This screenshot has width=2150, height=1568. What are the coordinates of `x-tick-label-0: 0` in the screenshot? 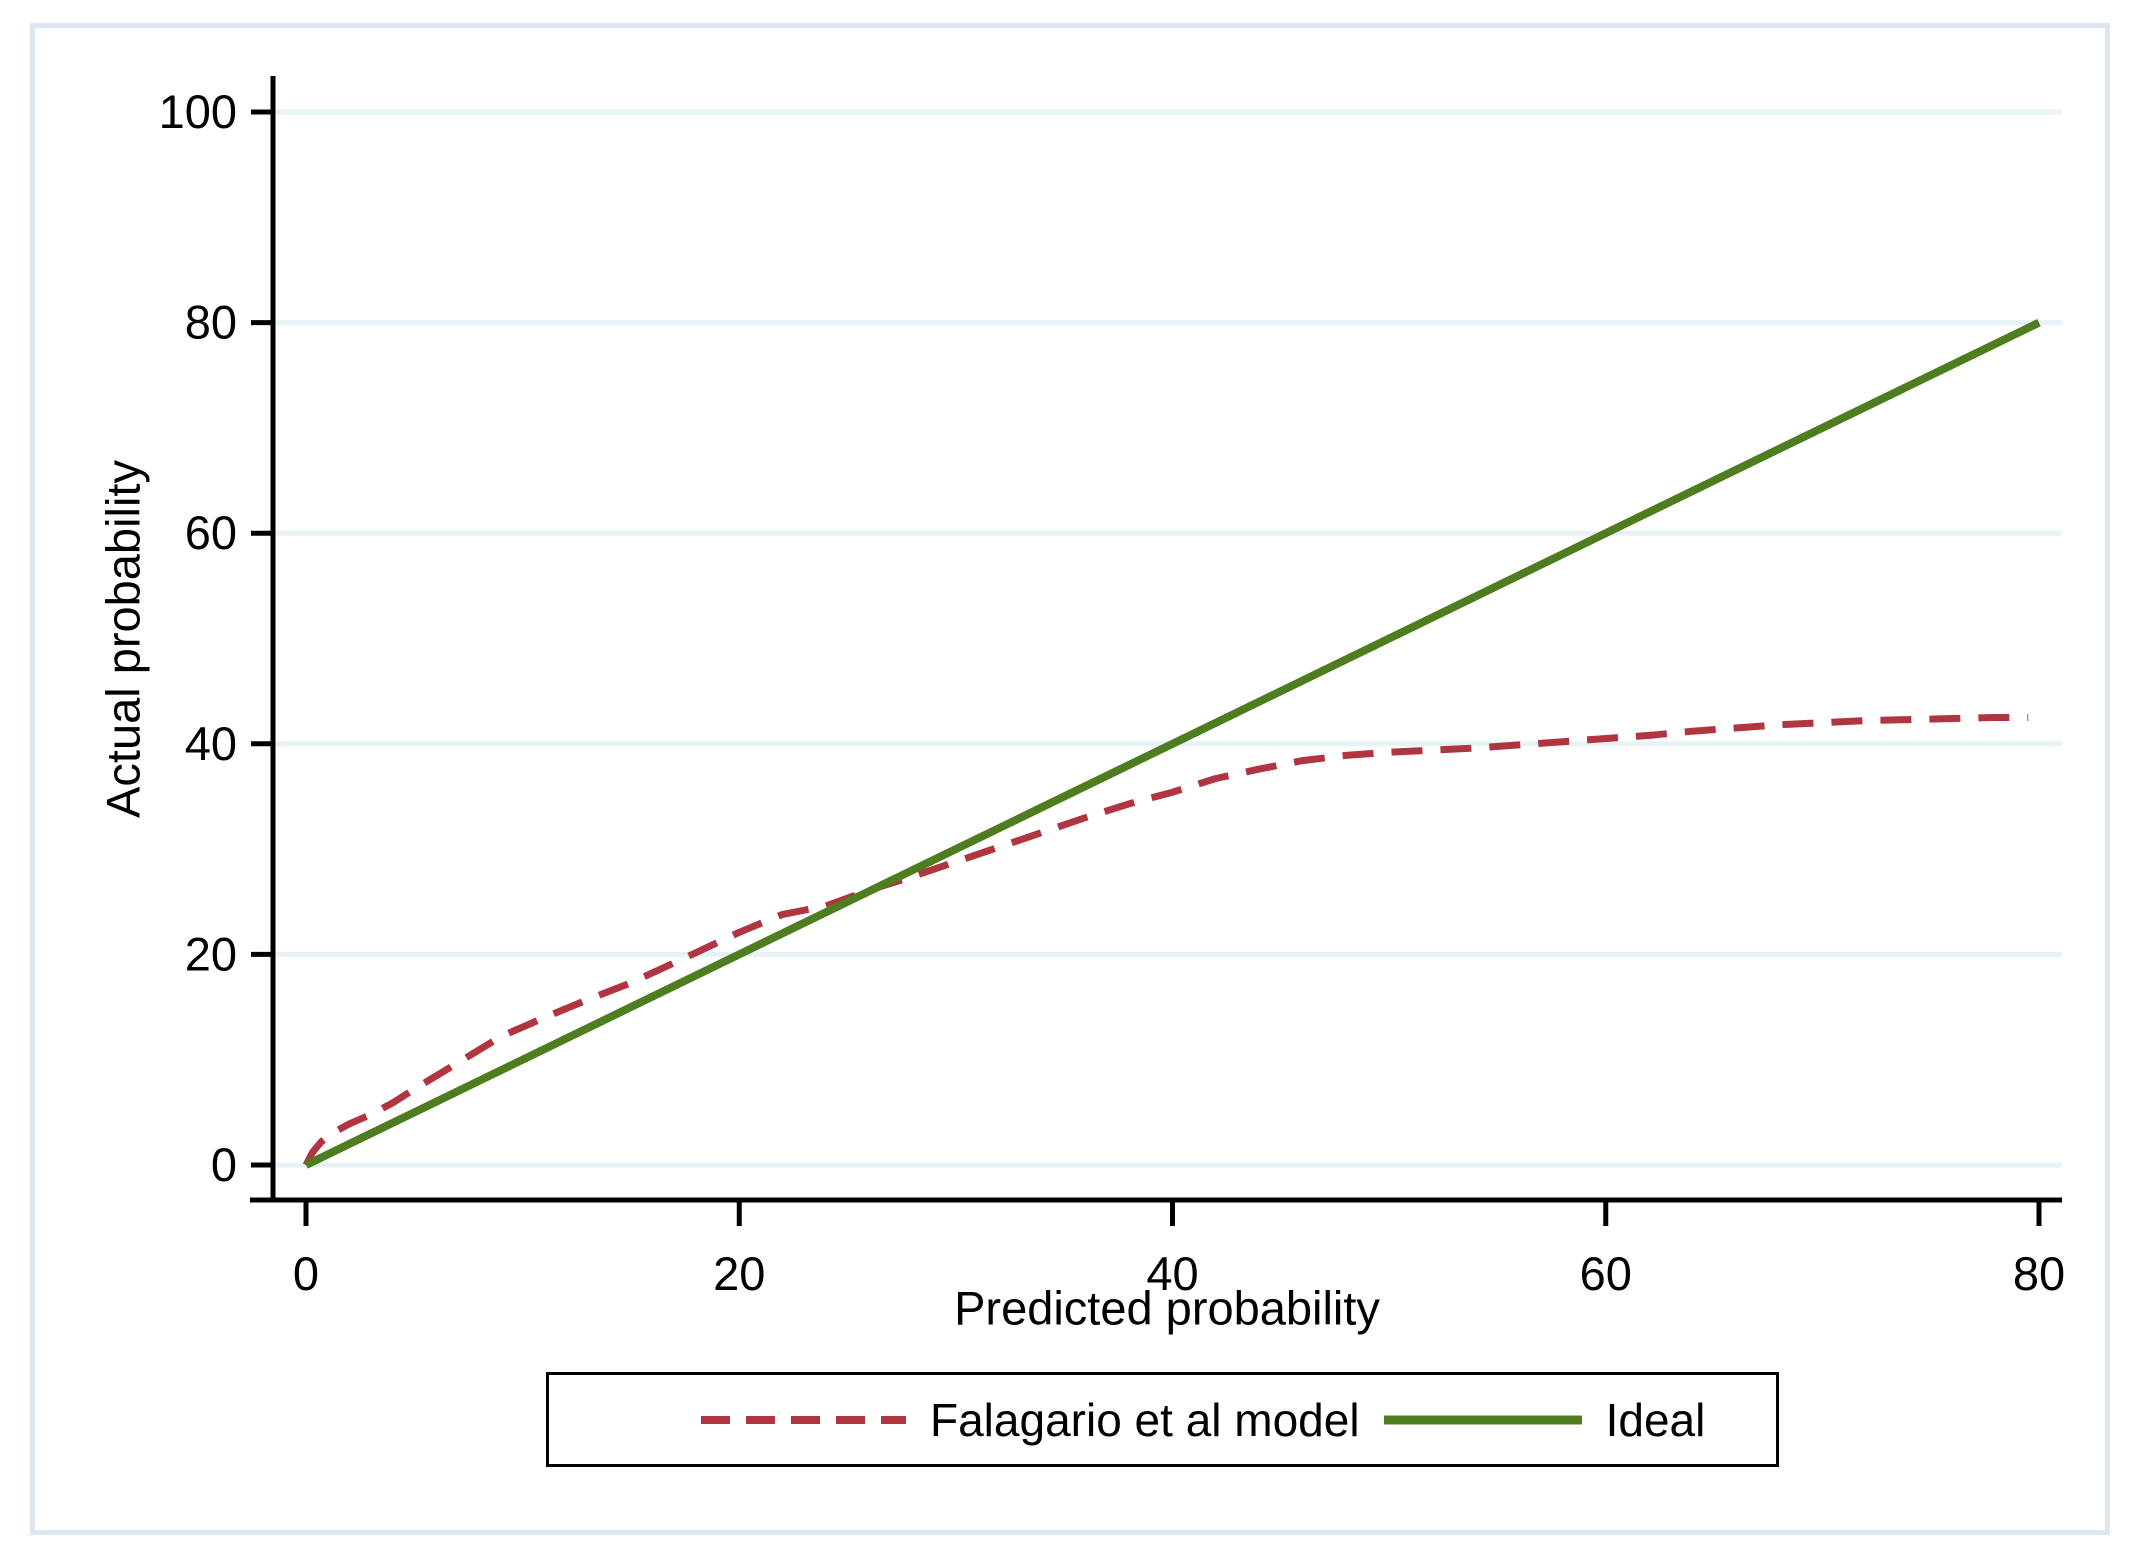 It's located at (306, 1273).